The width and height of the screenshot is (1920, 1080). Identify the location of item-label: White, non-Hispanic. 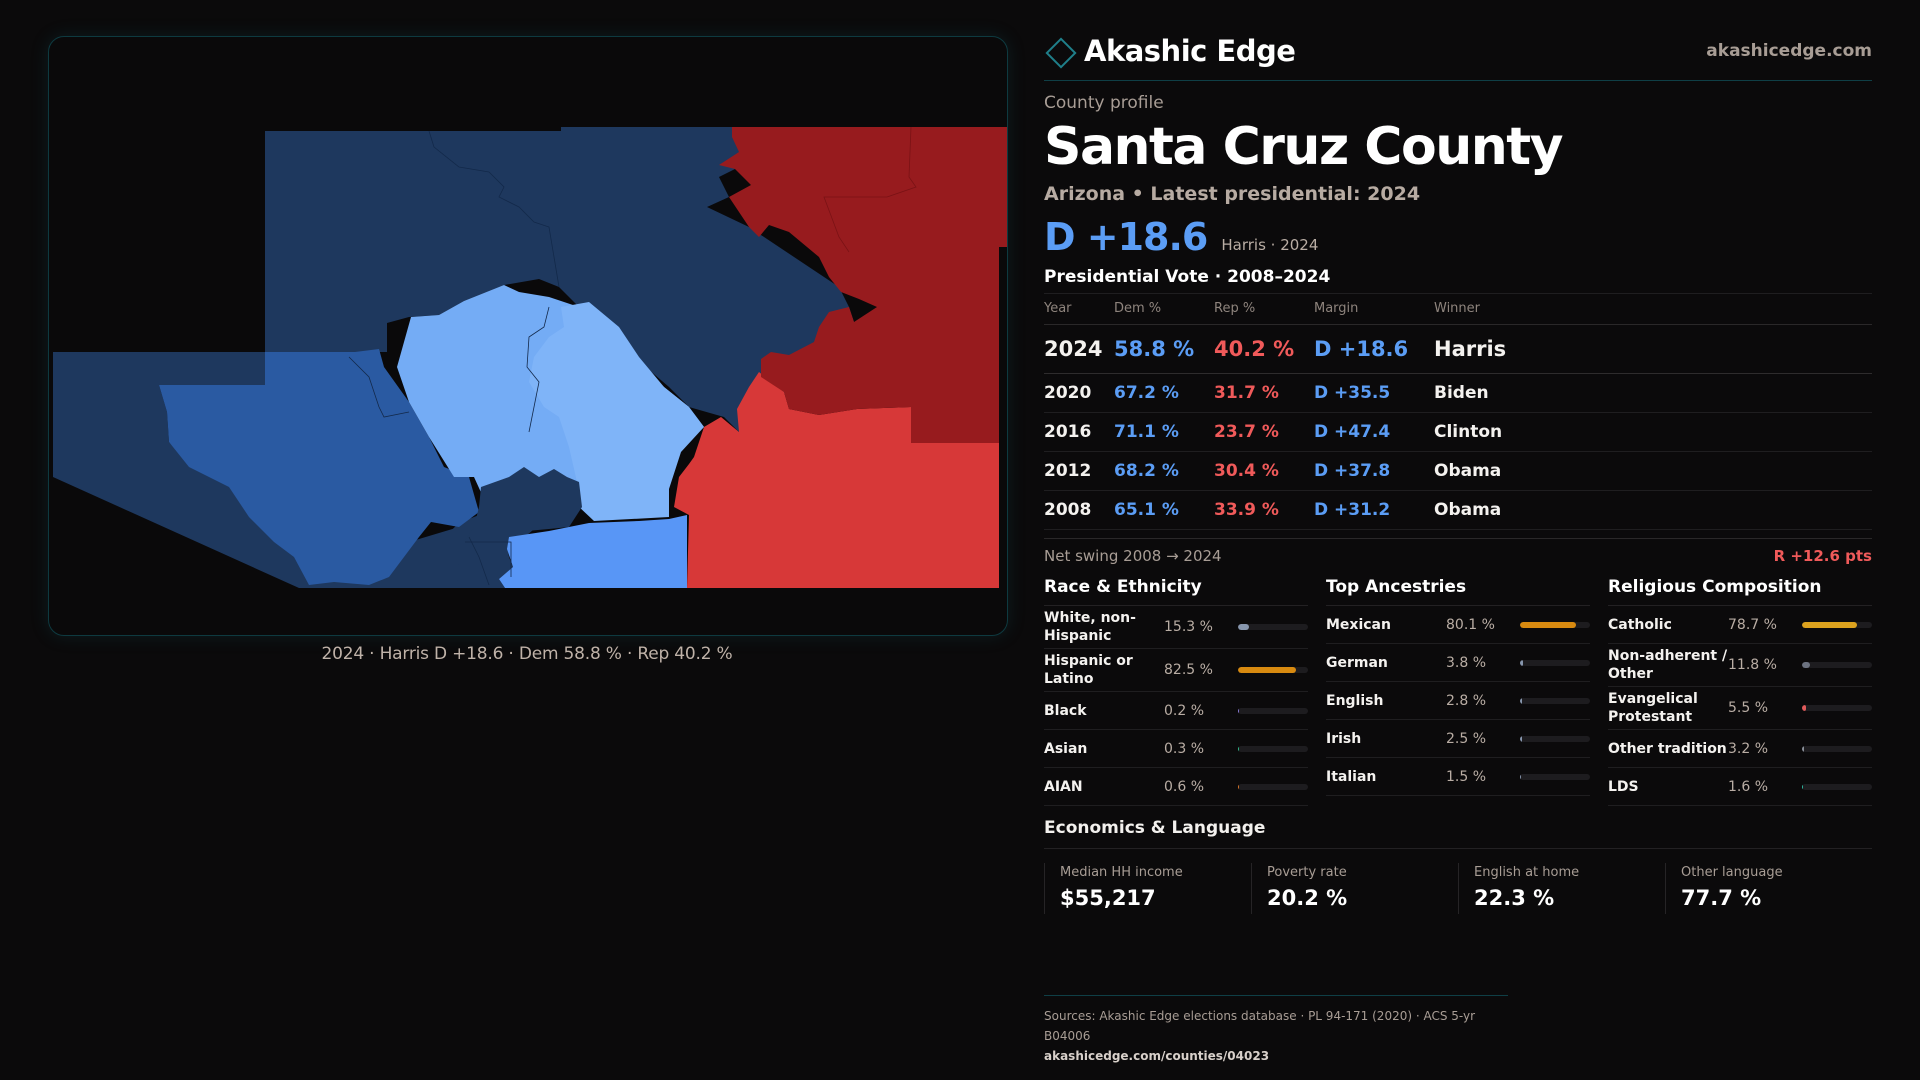
(1090, 627).